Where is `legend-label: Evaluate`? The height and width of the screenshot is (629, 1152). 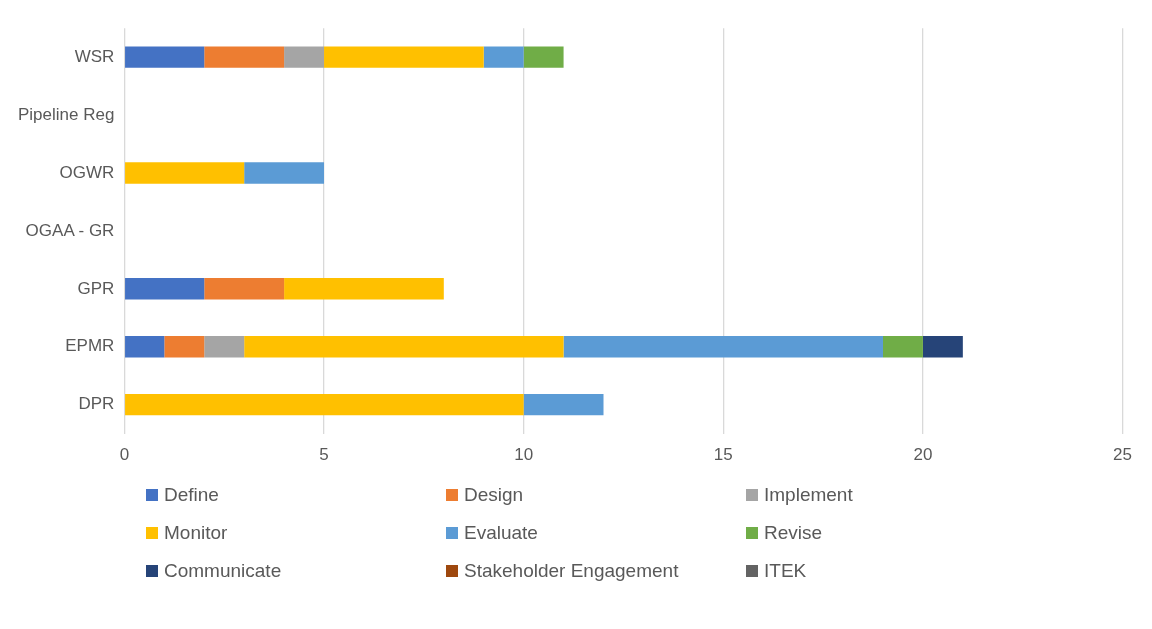
legend-label: Evaluate is located at coordinates (501, 533).